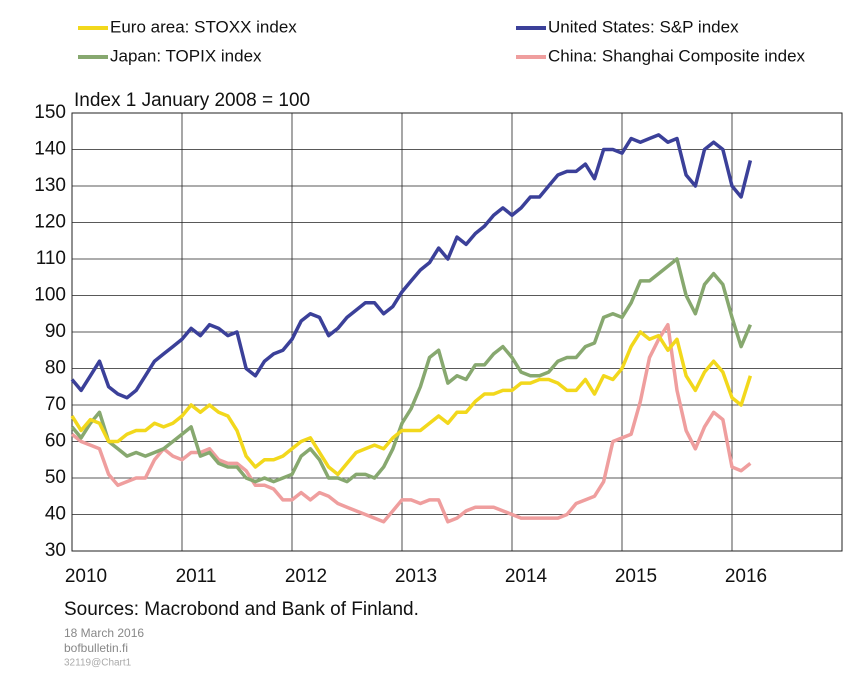 The height and width of the screenshot is (673, 844). Describe the element at coordinates (86, 576) in the screenshot. I see `x-tick-label: 2010` at that location.